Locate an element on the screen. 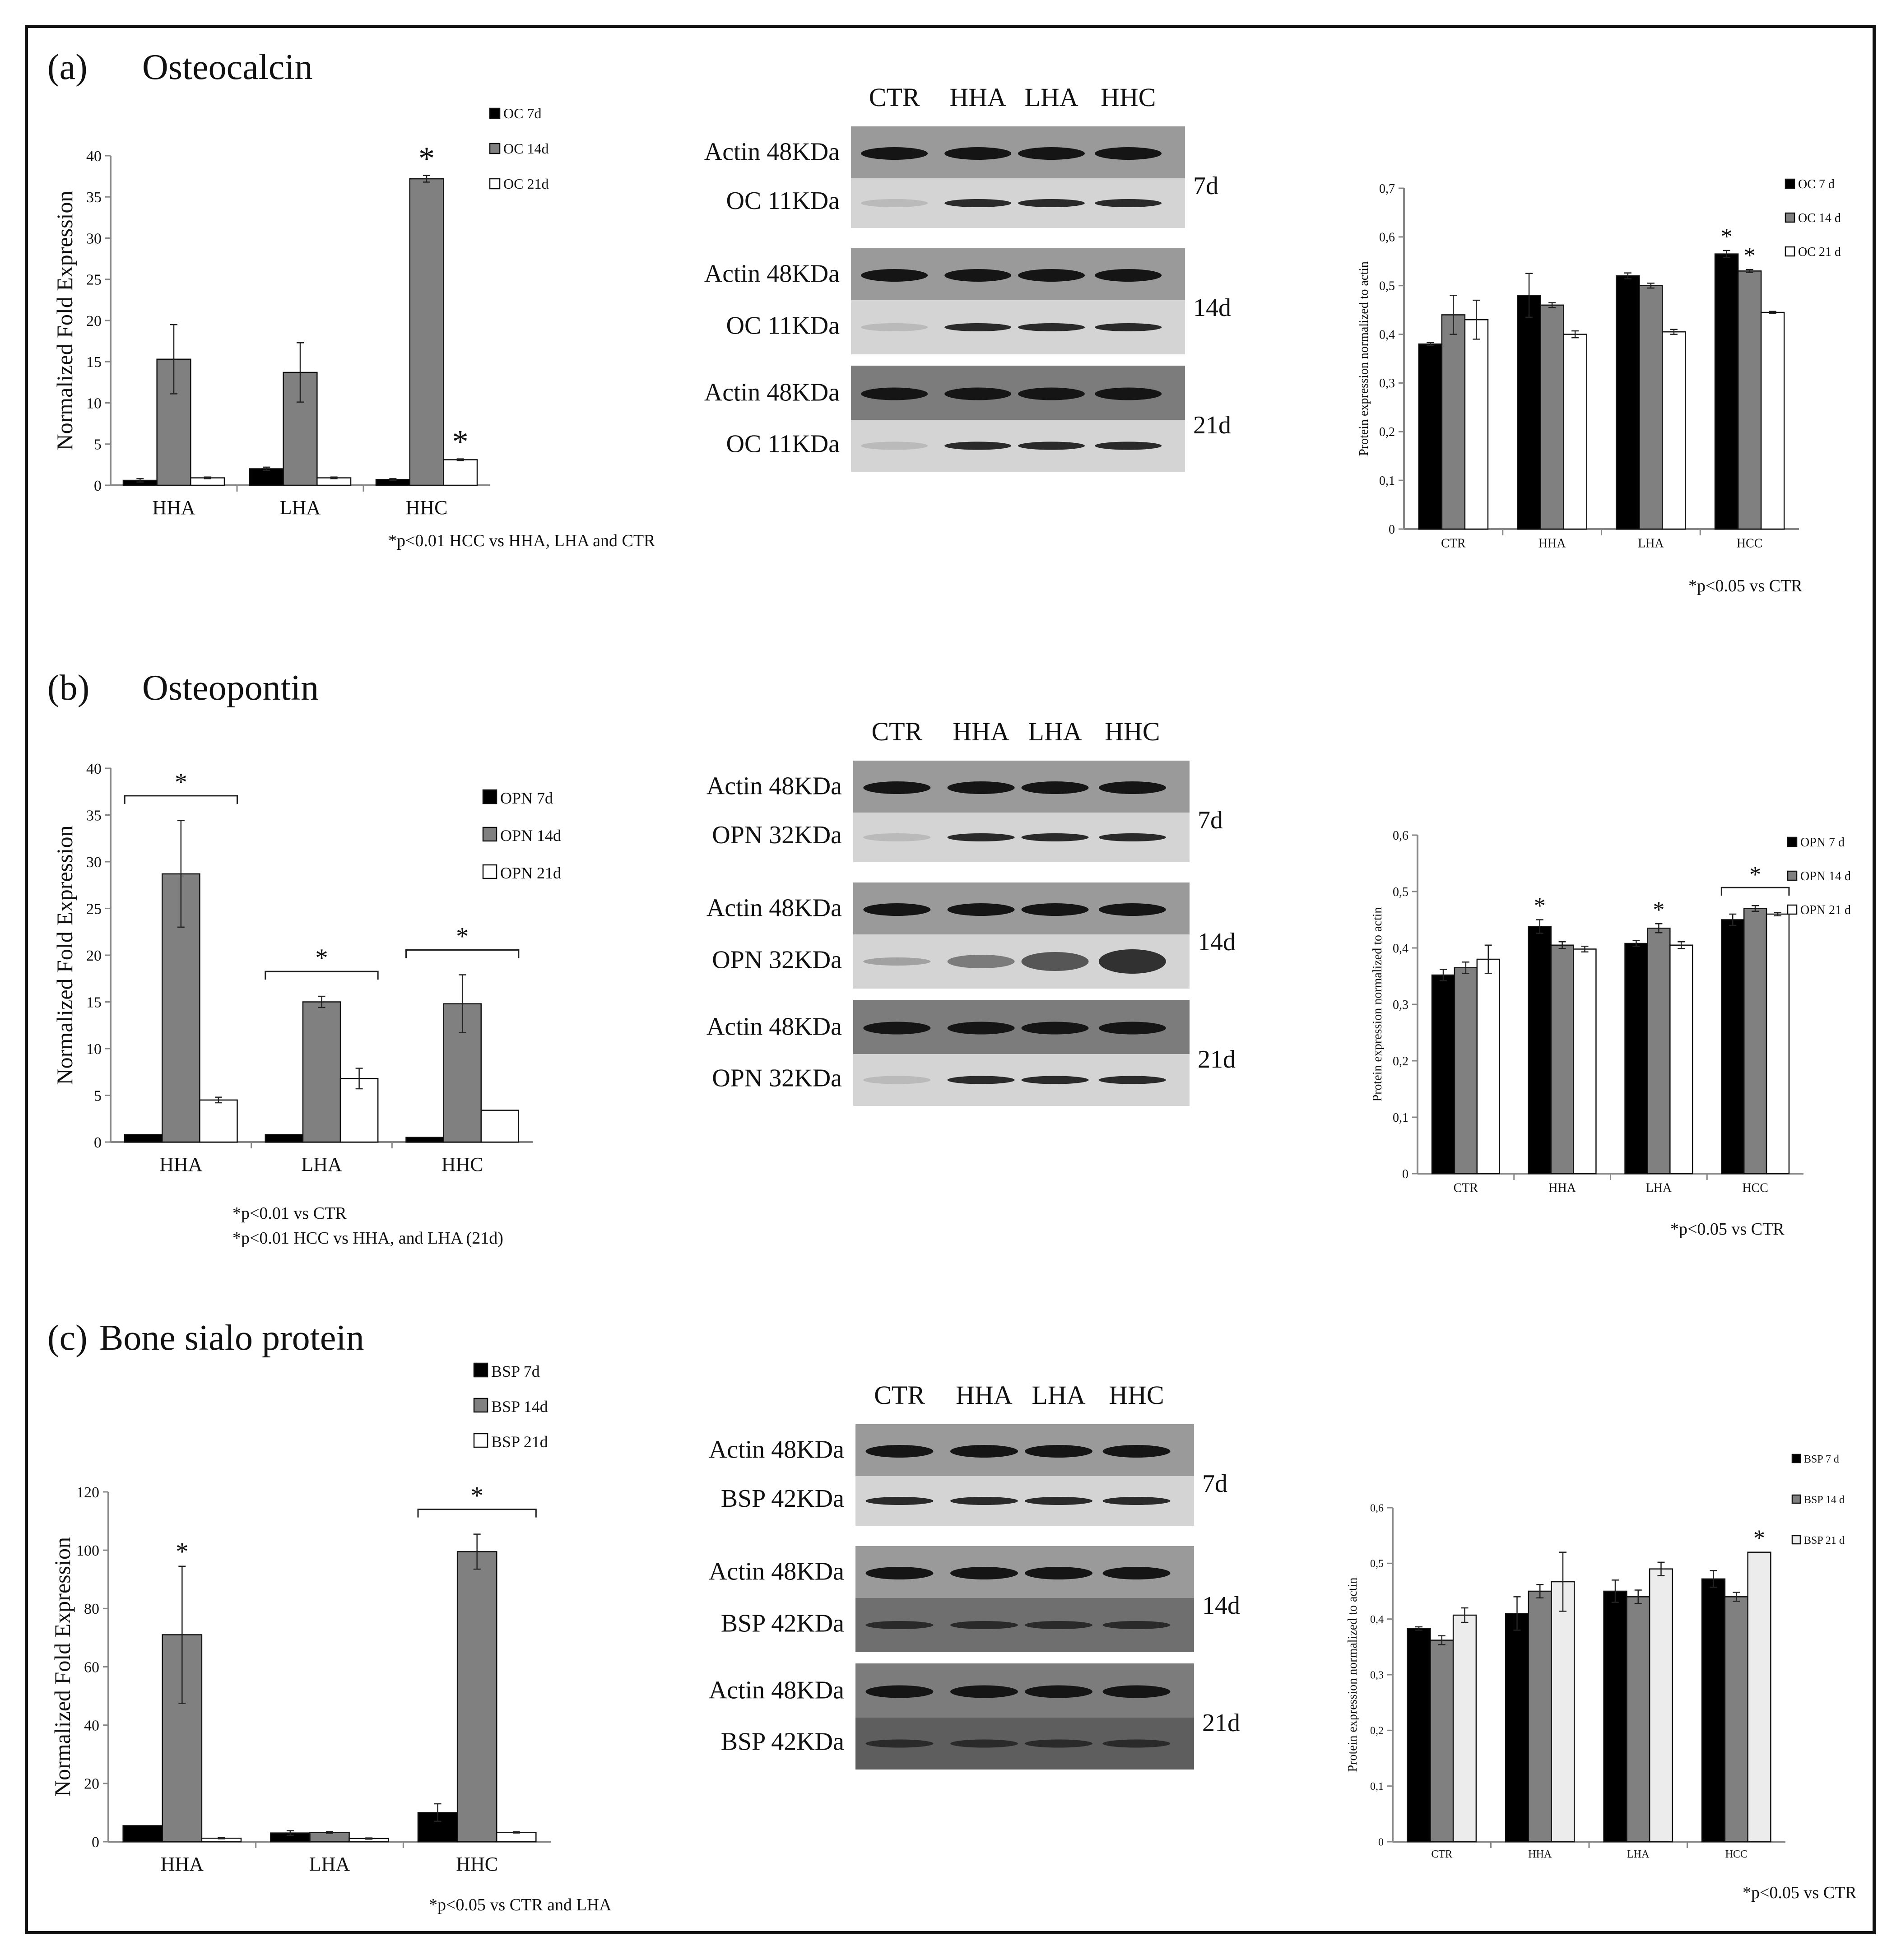 This screenshot has width=1901, height=1960. c-qpcr-x-tick-label: HHC is located at coordinates (477, 1864).